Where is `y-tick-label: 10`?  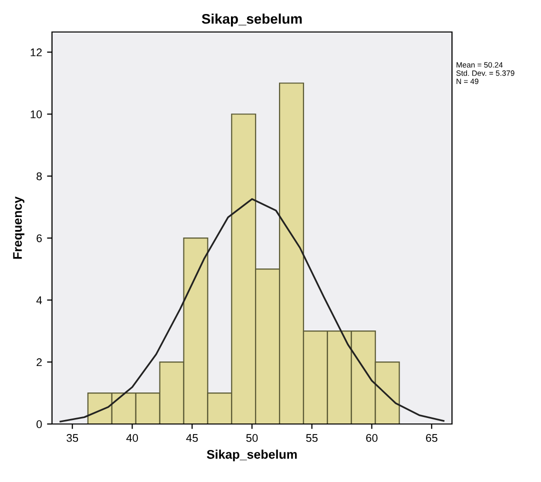
y-tick-label: 10 is located at coordinates (36, 114).